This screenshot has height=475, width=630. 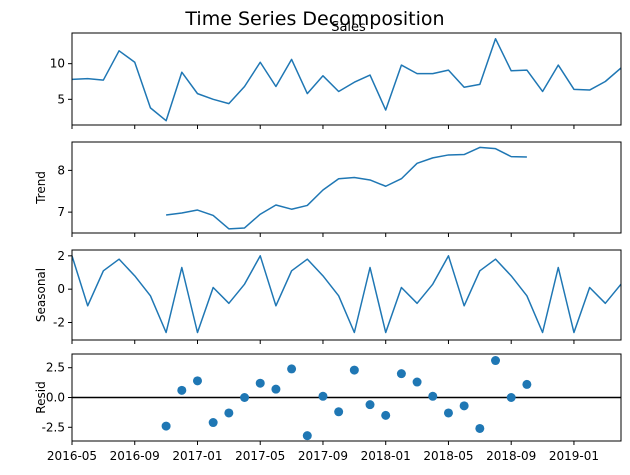 What do you see at coordinates (59, 323) in the screenshot?
I see `y-tick-label: -2` at bounding box center [59, 323].